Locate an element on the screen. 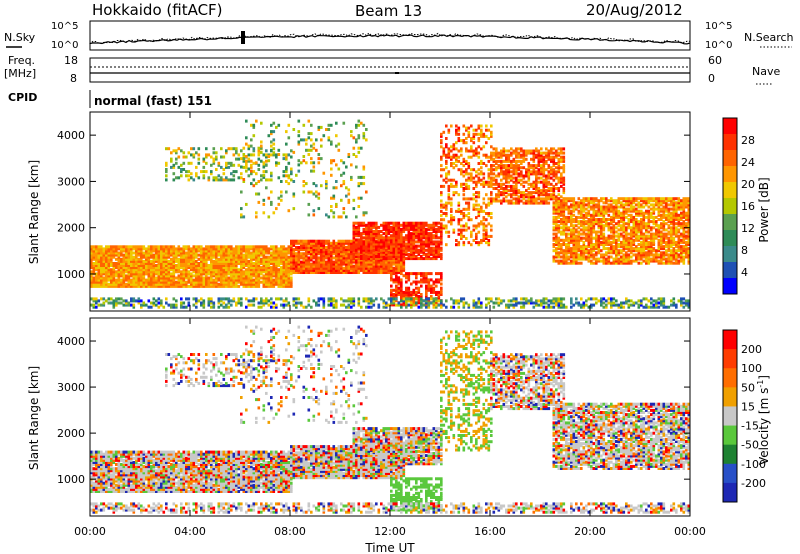 This screenshot has height=554, width=800. noise-tick-high-right: 10^5 is located at coordinates (718, 26).